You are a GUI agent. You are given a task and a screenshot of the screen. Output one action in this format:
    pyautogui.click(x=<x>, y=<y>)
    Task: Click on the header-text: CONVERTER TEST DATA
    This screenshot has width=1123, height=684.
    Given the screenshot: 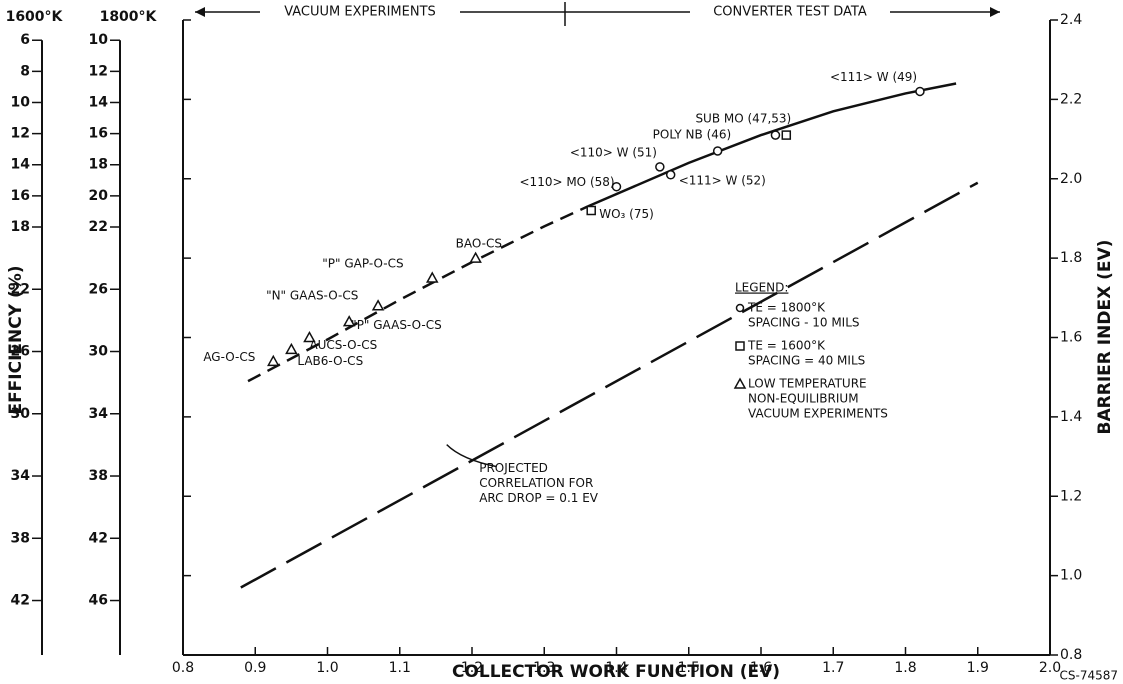 What is the action you would take?
    pyautogui.click(x=790, y=12)
    